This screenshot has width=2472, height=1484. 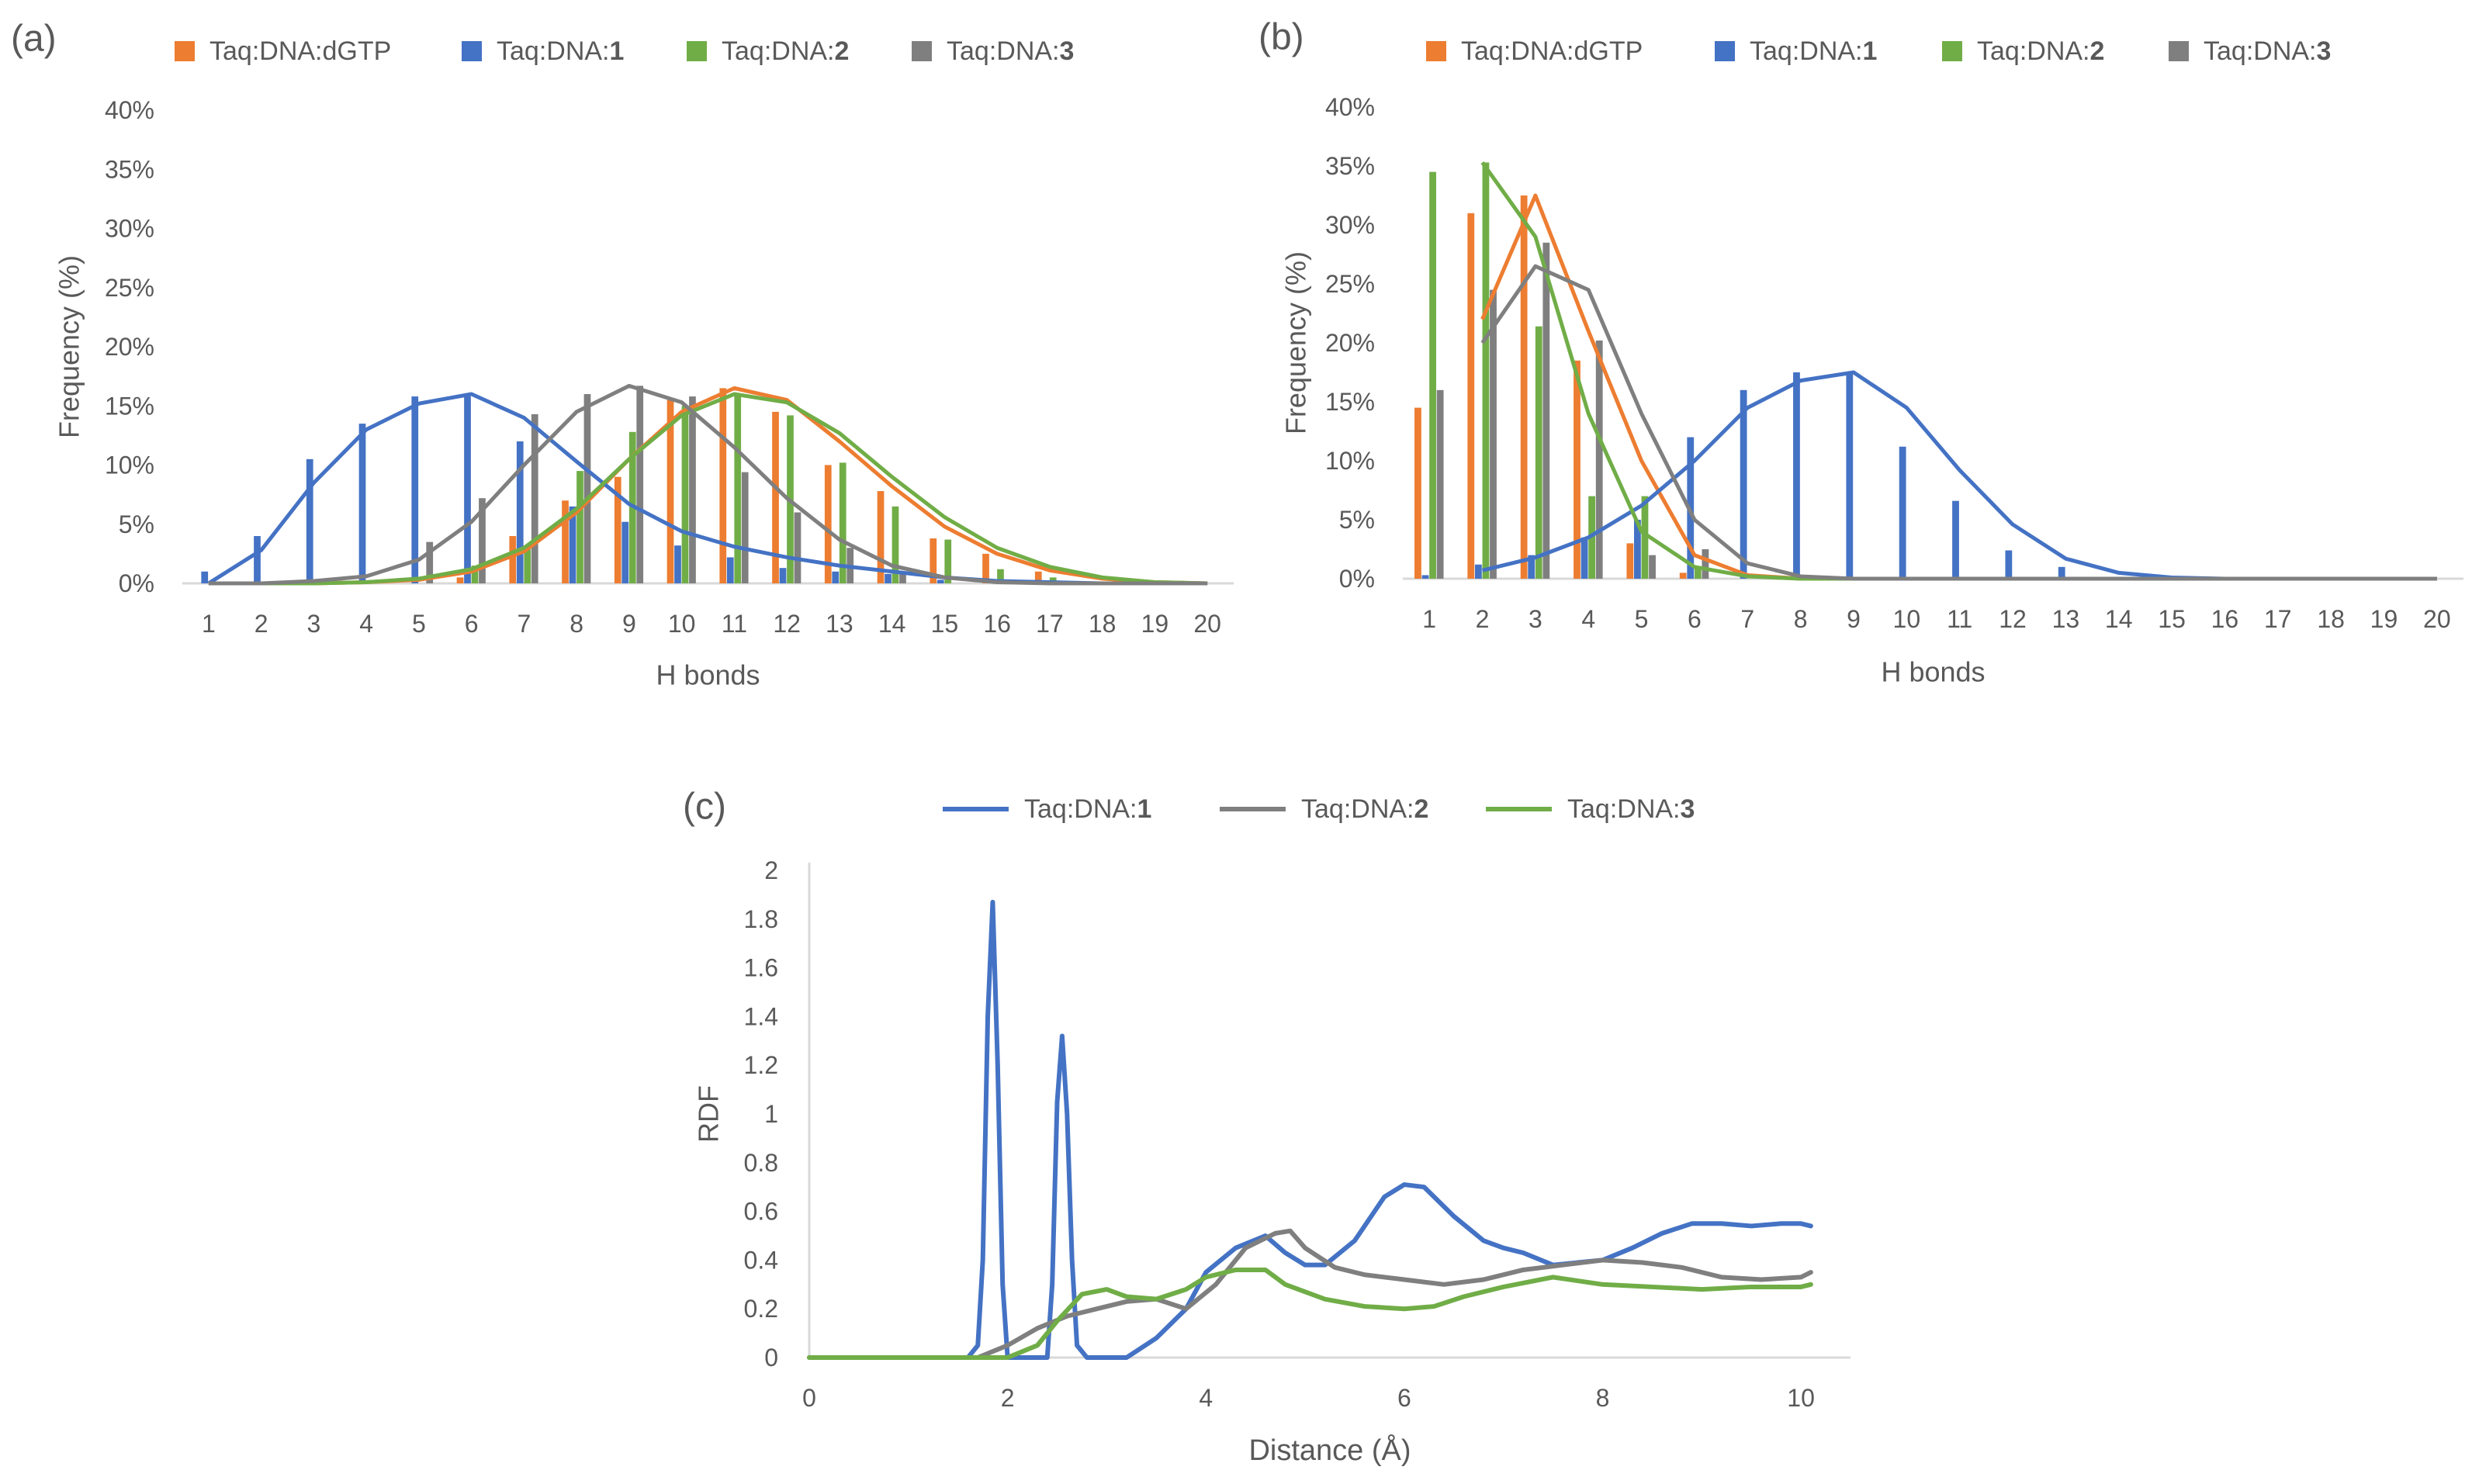 What do you see at coordinates (1959, 475) in the screenshot?
I see `fit-line-c1` at bounding box center [1959, 475].